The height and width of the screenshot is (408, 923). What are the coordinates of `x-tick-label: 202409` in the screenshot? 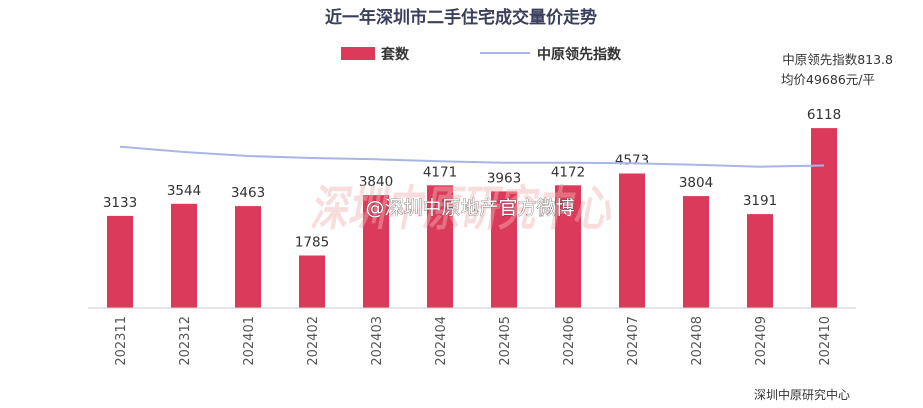 It's located at (761, 341).